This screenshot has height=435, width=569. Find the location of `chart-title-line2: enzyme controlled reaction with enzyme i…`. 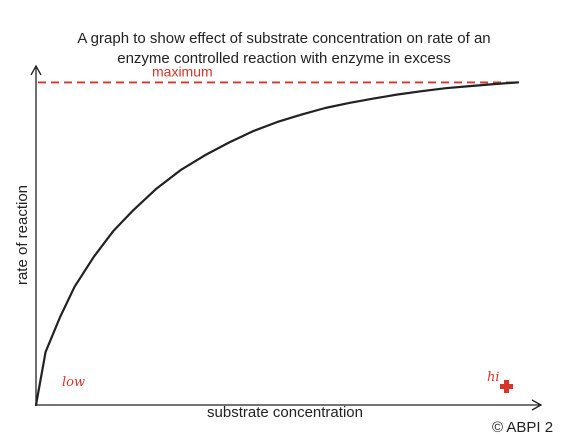

chart-title-line2: enzyme controlled reaction with enzyme i… is located at coordinates (284, 58).